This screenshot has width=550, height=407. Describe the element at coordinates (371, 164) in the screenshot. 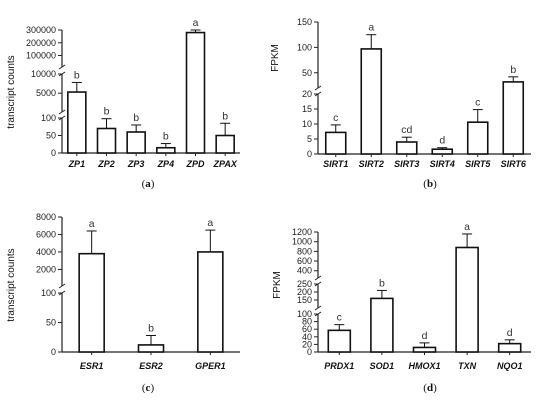

I see `category-label: SIRT2` at that location.